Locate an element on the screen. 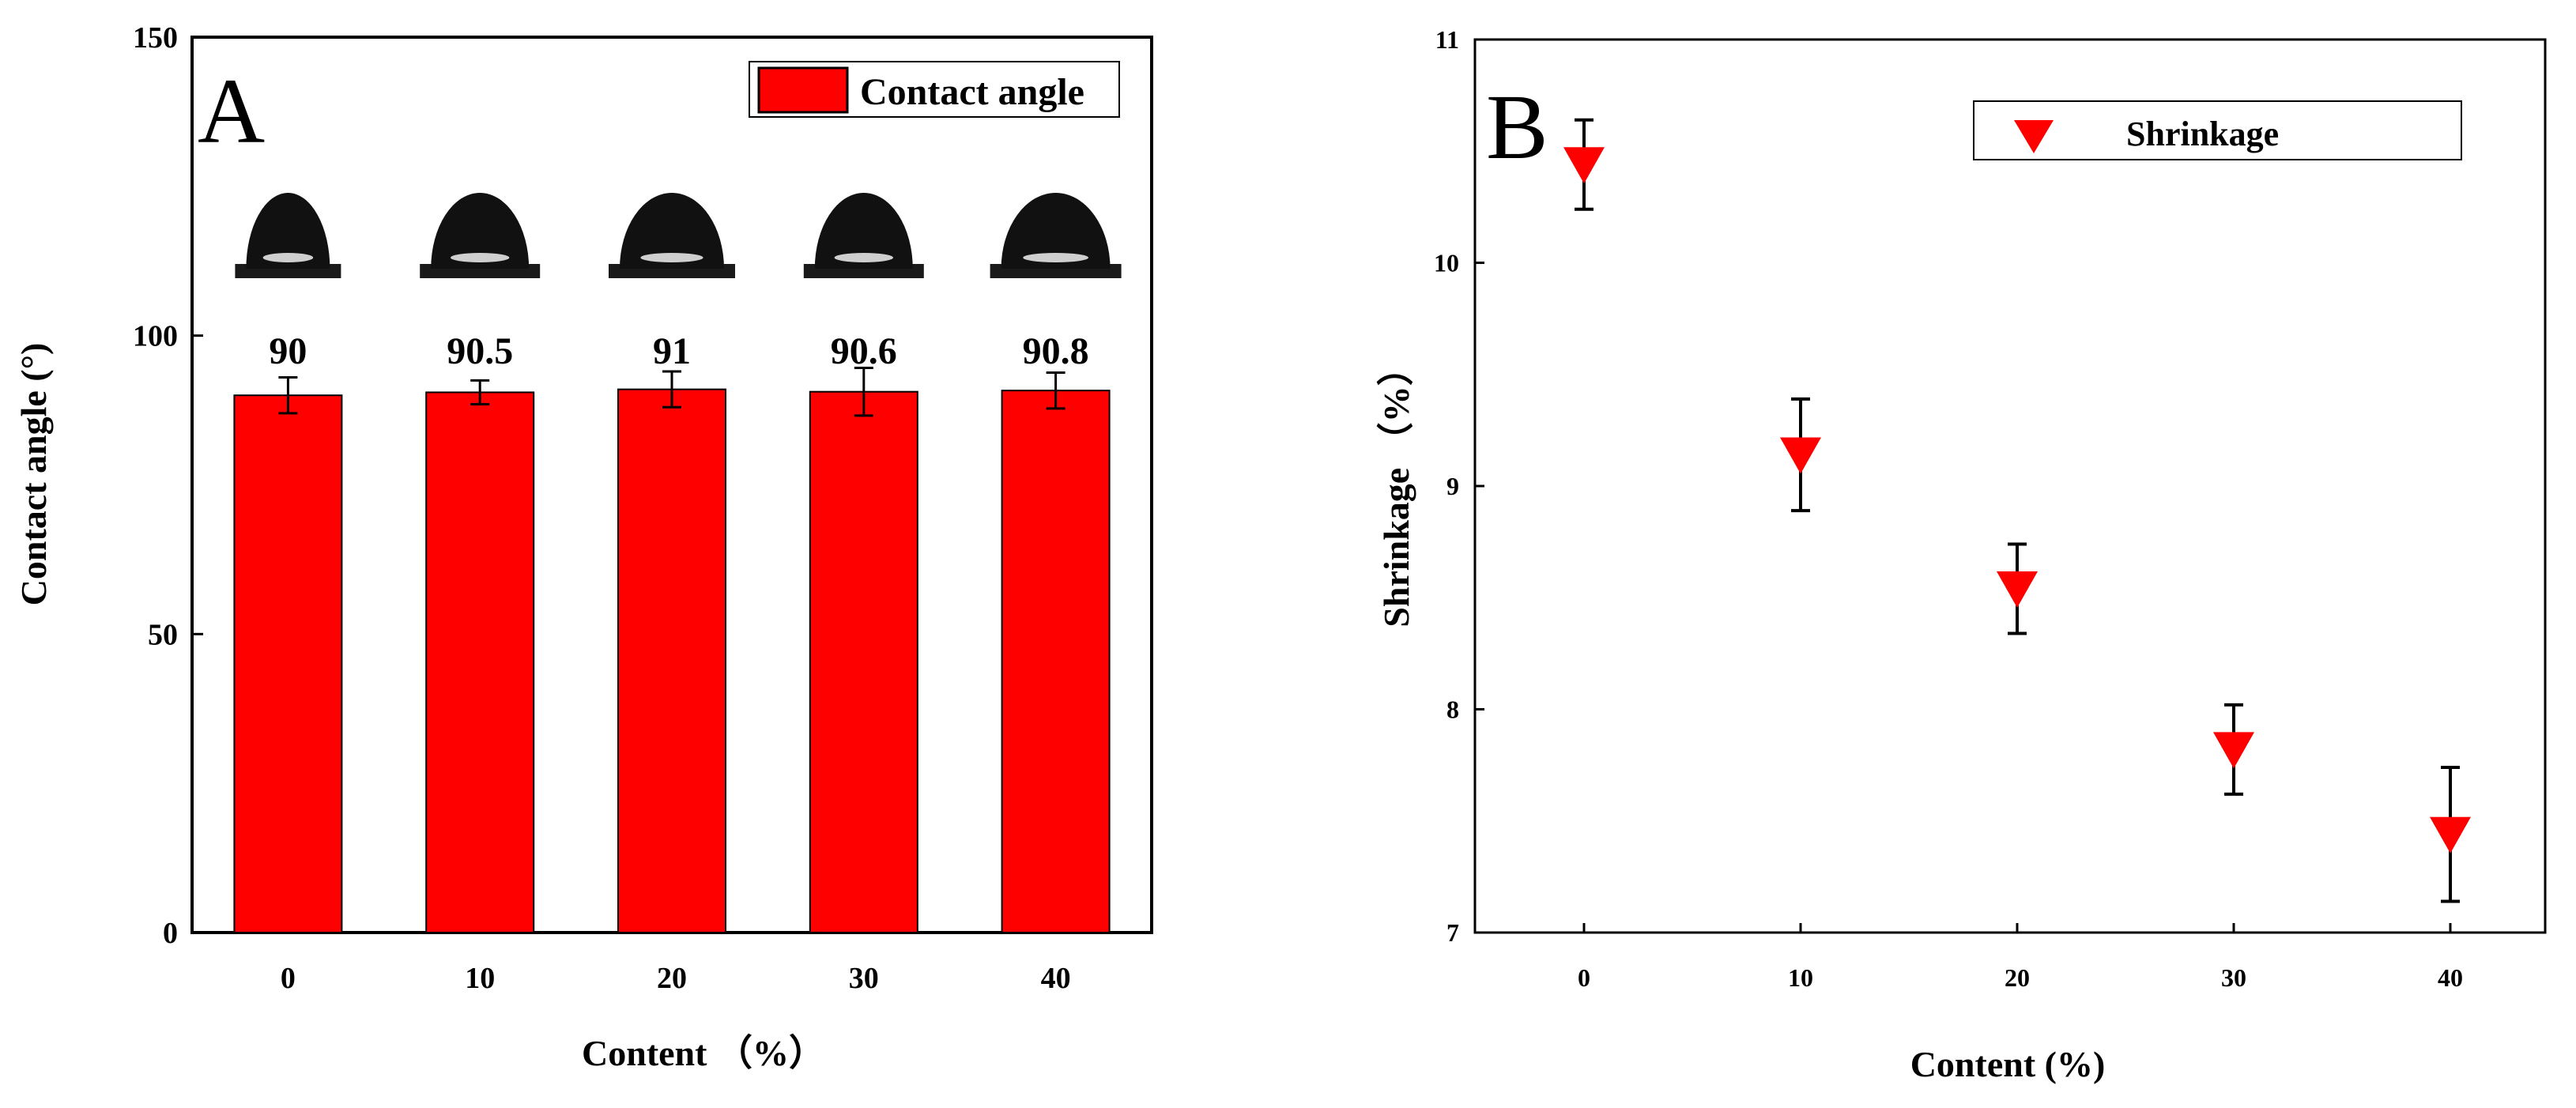  y-tick-label: 8 is located at coordinates (1452, 709).